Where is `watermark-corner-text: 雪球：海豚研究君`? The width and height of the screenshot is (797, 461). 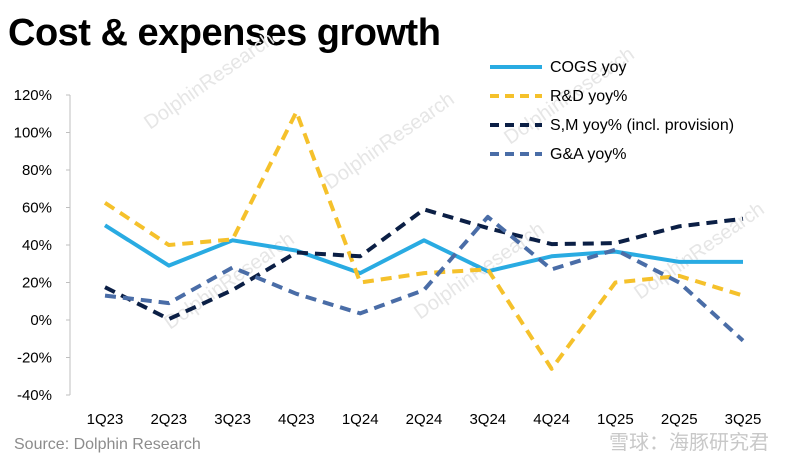
watermark-corner-text: 雪球：海豚研究君 is located at coordinates (689, 442).